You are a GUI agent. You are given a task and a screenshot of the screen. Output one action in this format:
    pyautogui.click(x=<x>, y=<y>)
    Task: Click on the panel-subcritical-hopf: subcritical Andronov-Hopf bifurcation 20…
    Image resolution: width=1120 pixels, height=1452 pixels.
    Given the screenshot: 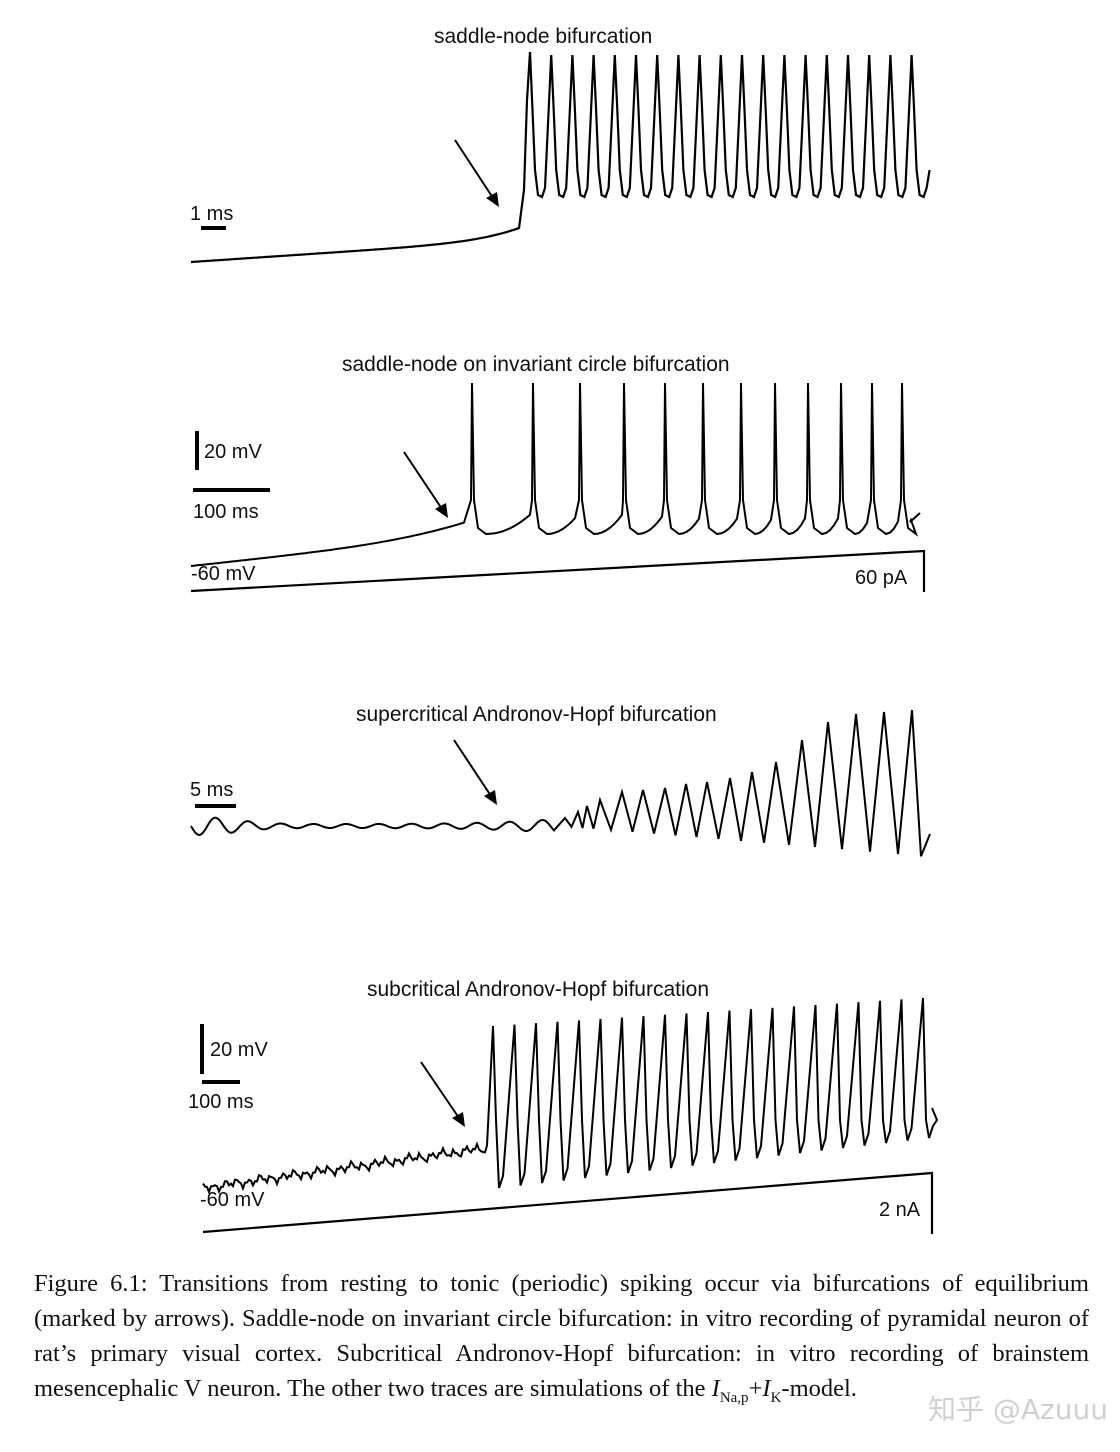 What is the action you would take?
    pyautogui.click(x=563, y=1106)
    